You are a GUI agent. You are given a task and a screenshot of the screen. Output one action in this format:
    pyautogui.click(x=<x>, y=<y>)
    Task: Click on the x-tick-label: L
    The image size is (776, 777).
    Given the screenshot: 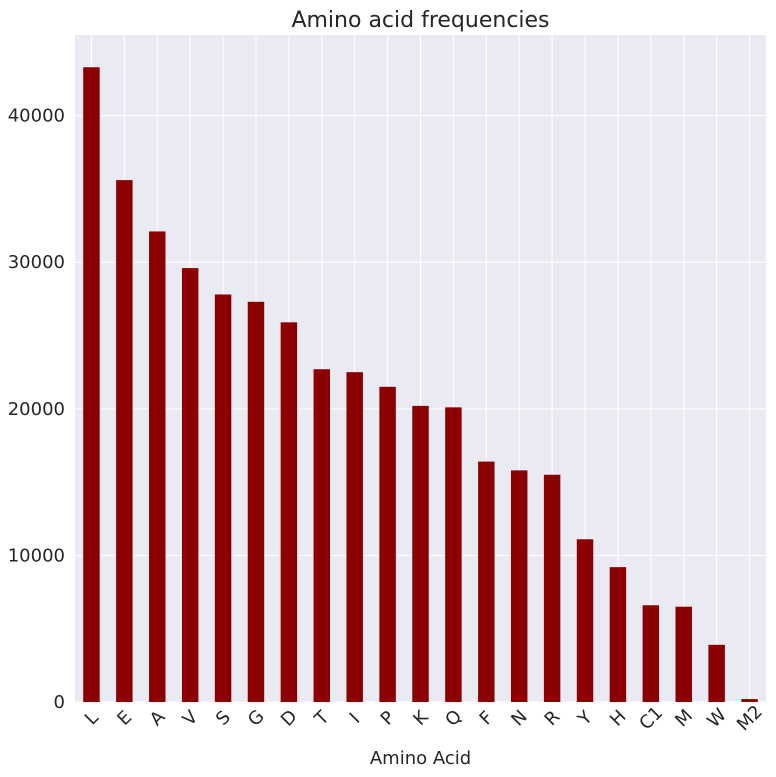 What is the action you would take?
    pyautogui.click(x=92, y=718)
    